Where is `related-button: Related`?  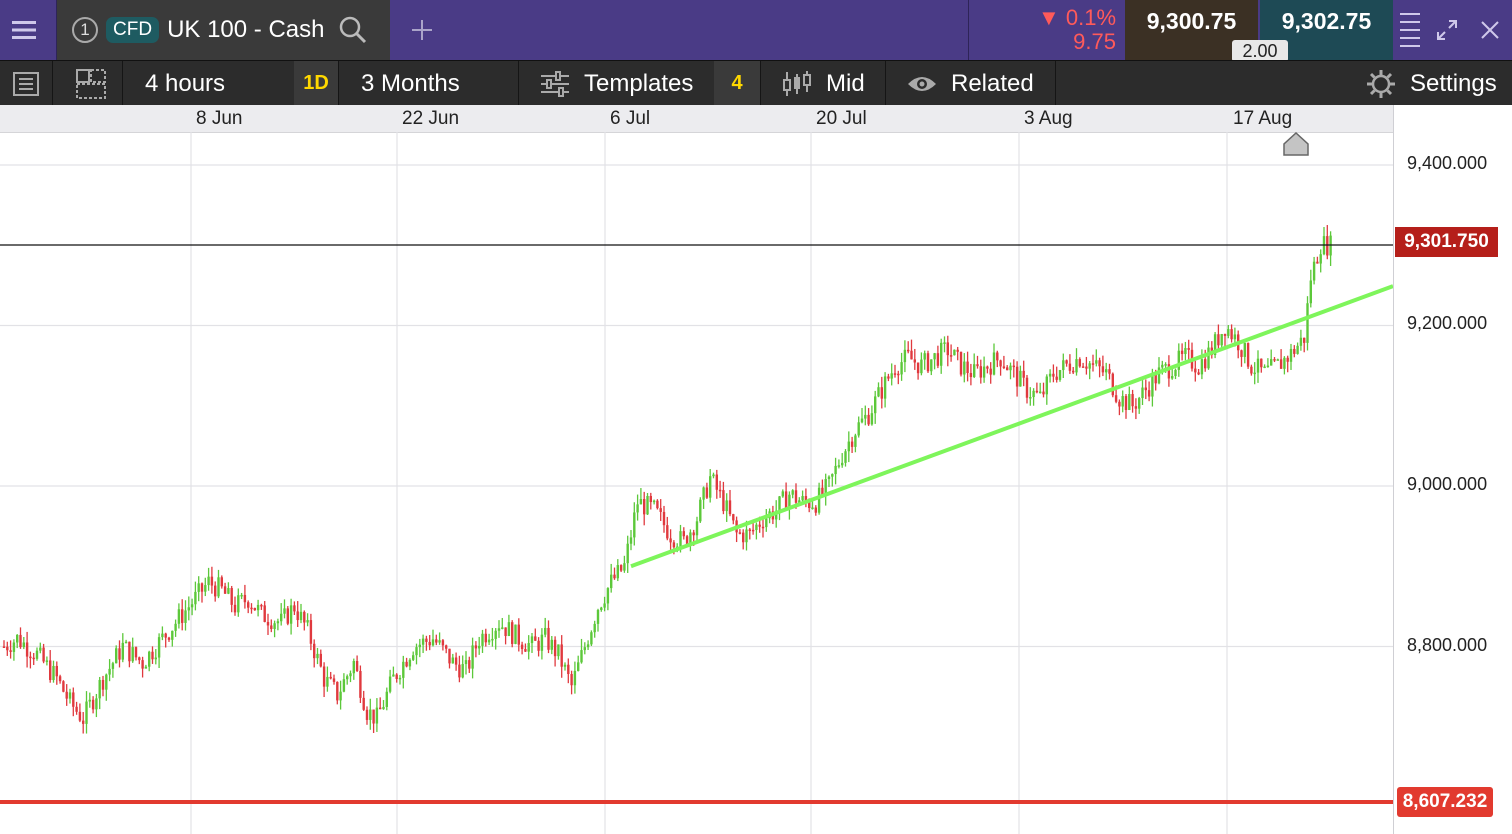
related-button: Related is located at coordinates (970, 83).